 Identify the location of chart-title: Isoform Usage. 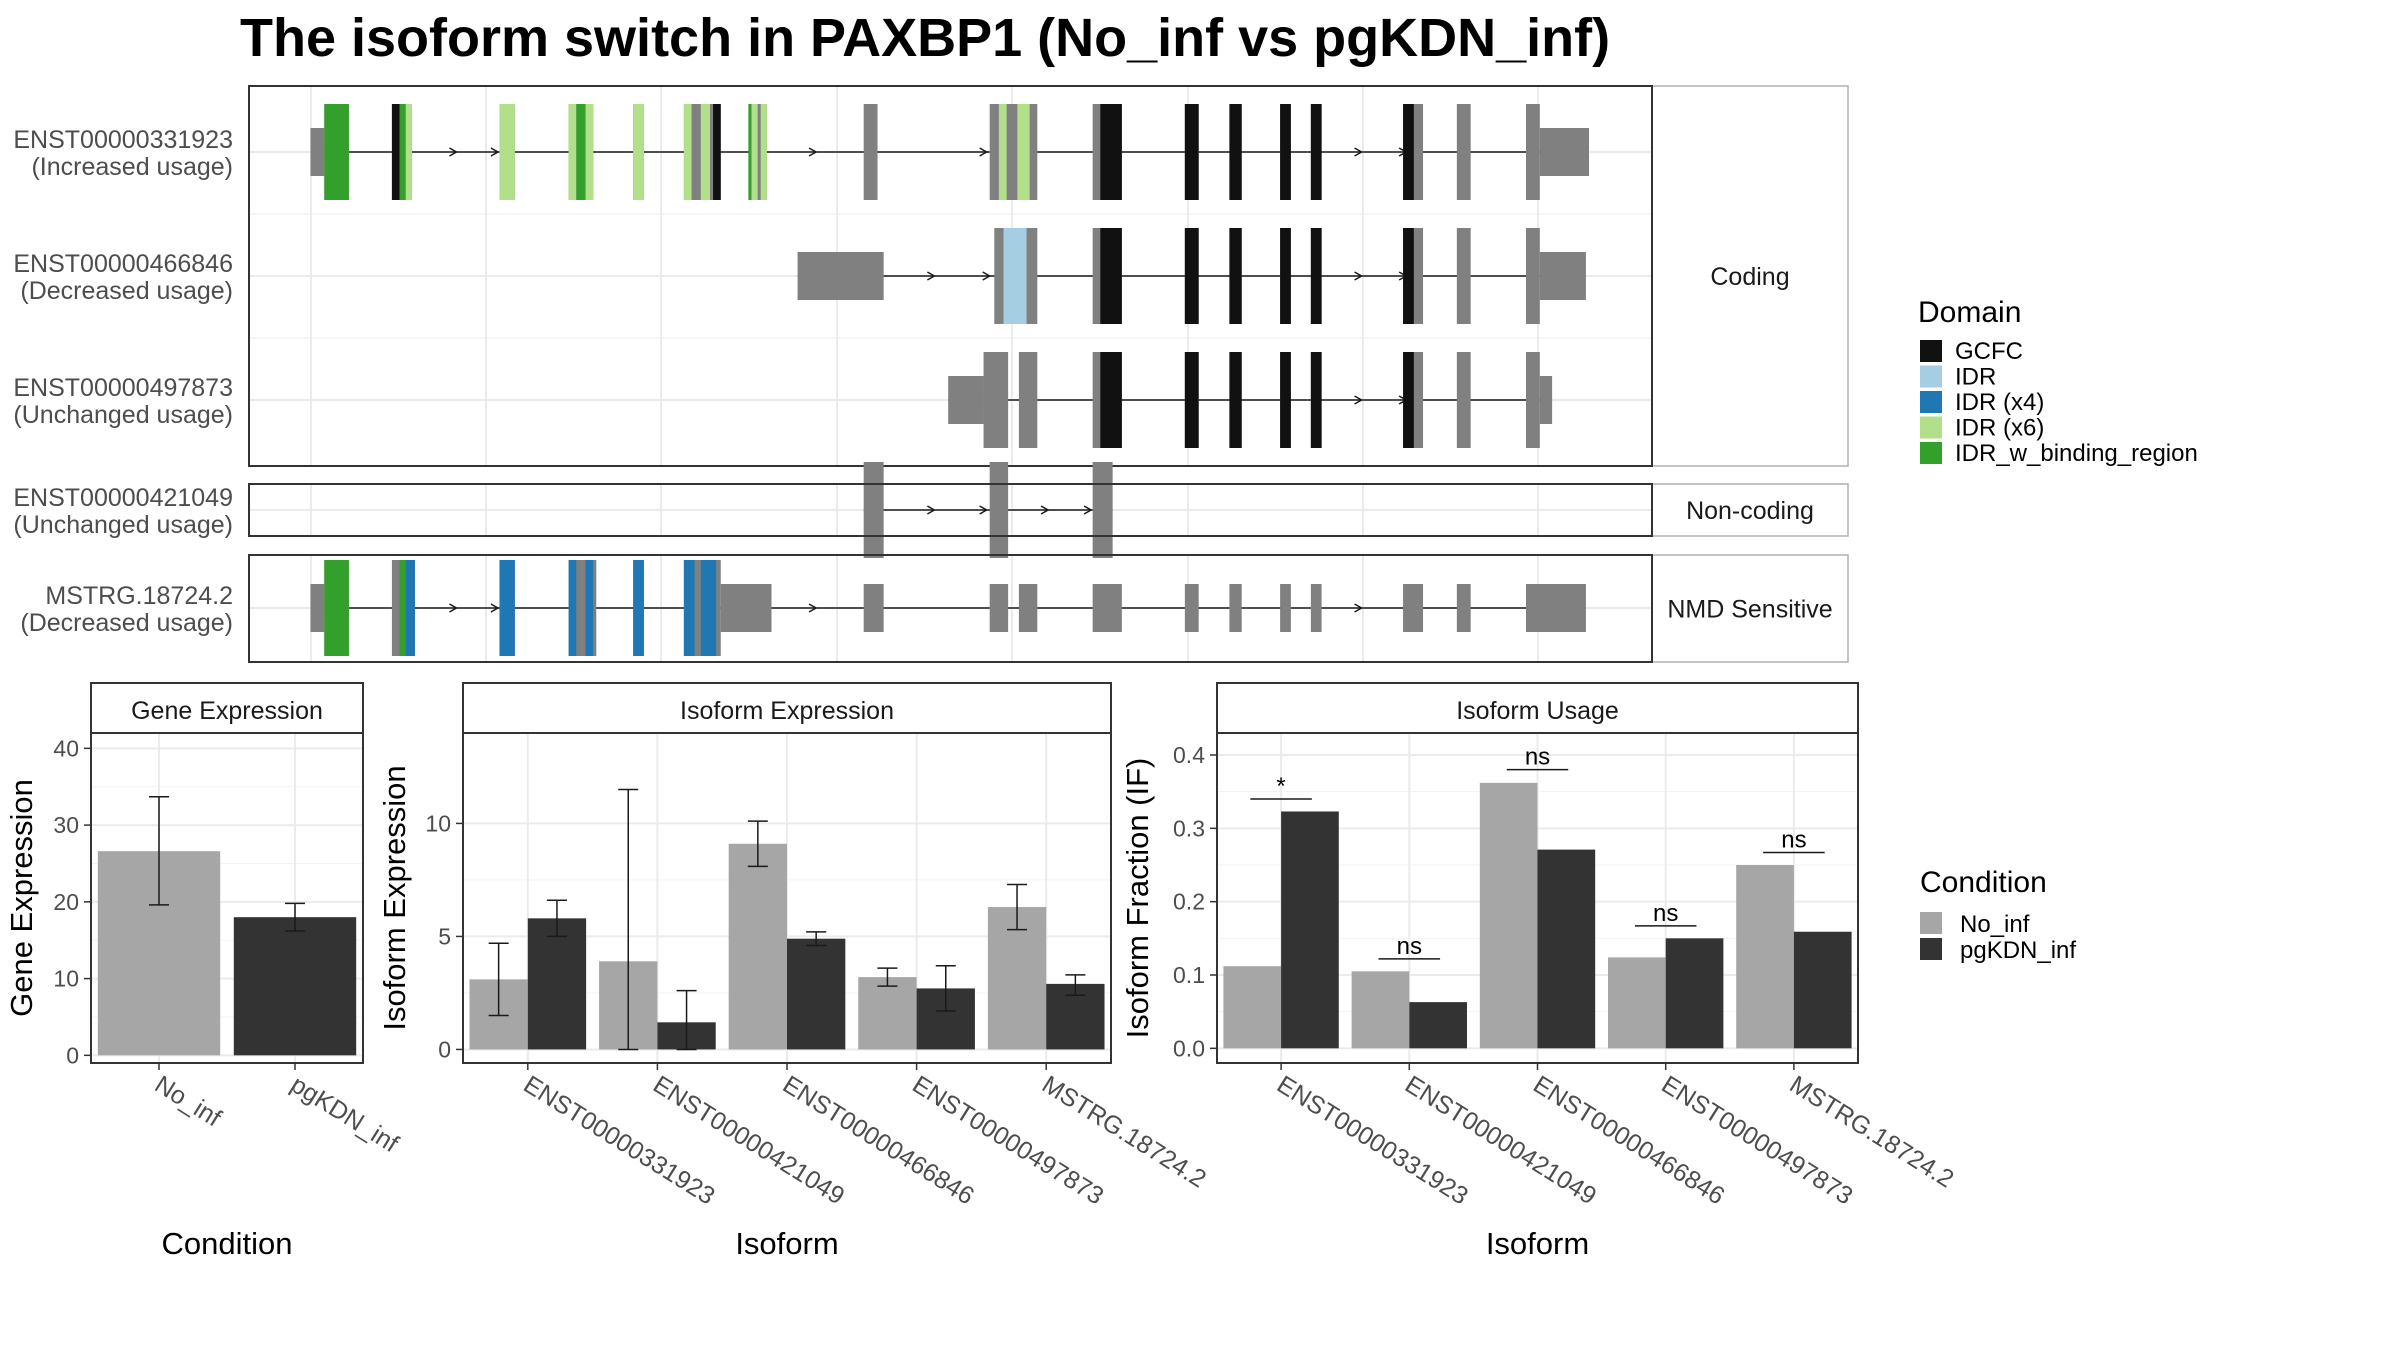
(1537, 711).